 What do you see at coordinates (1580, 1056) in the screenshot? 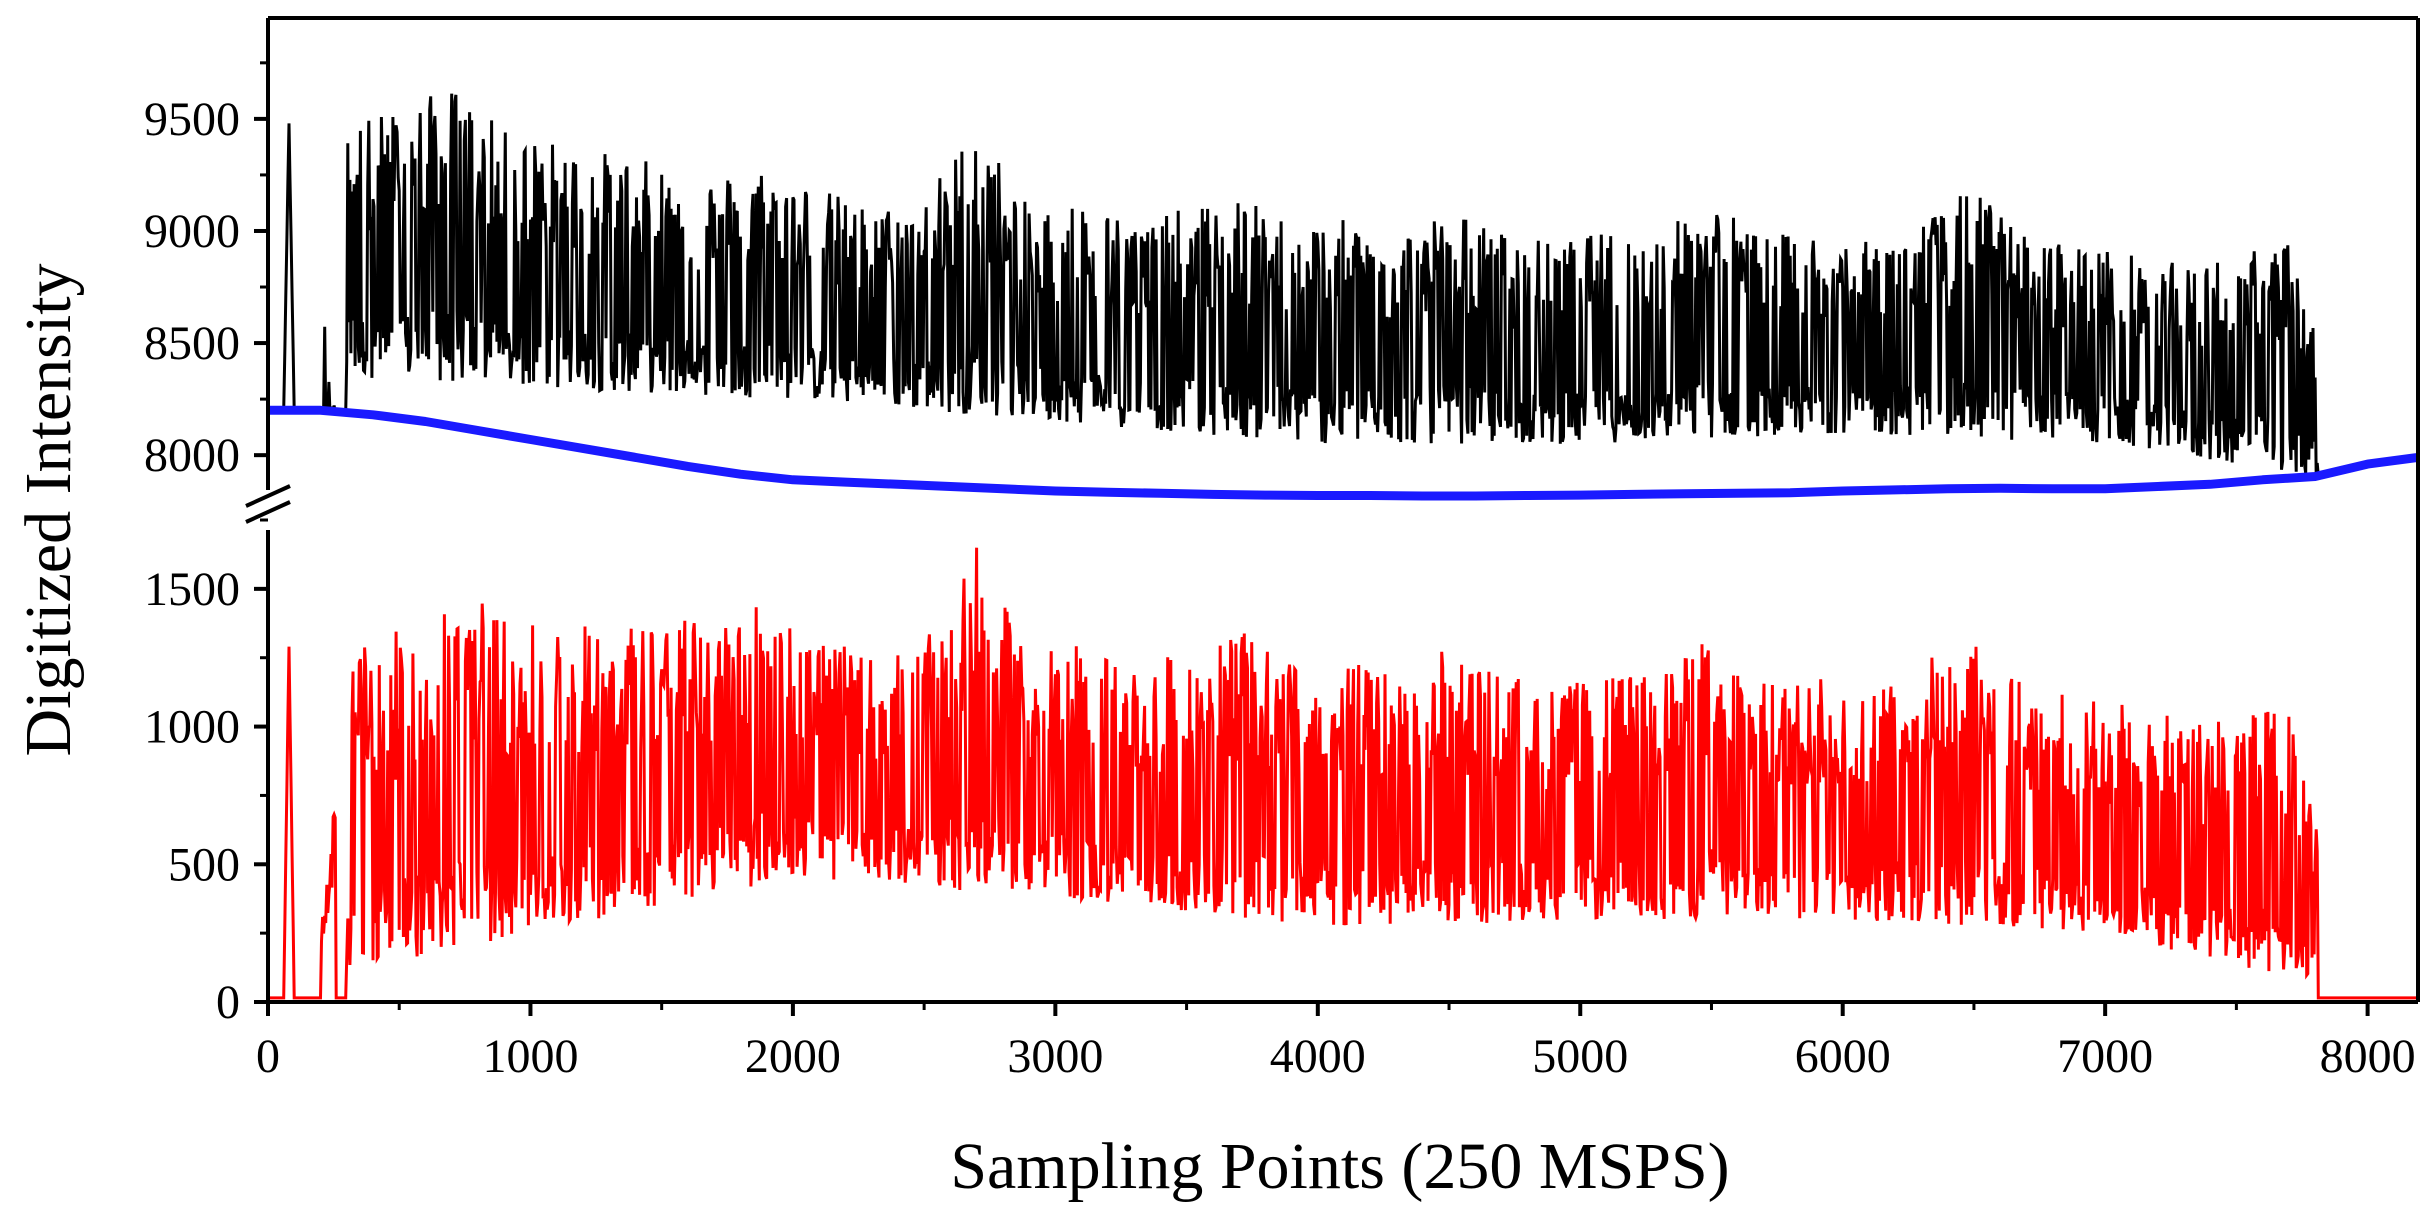
I see `x-tick-label: 5000` at bounding box center [1580, 1056].